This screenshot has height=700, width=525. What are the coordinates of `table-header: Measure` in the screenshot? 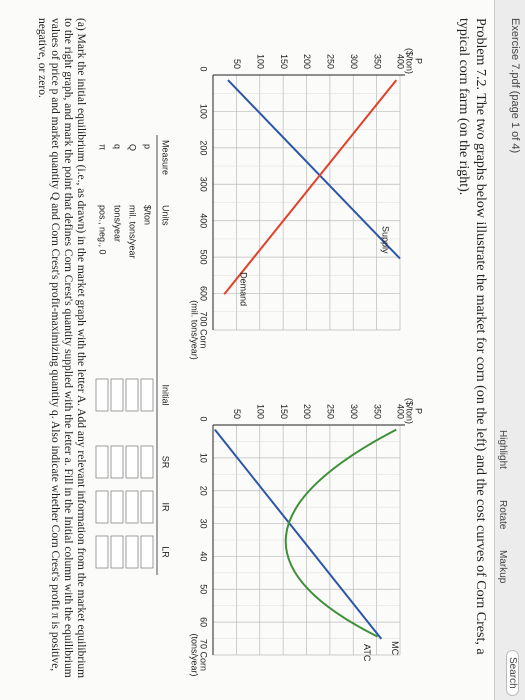 It's located at (166, 157).